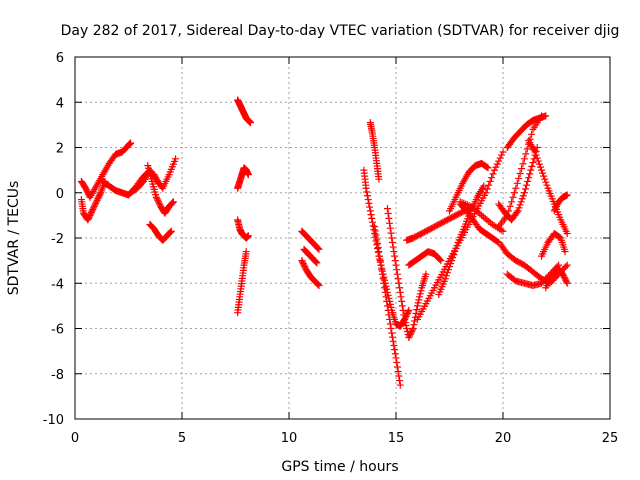 The height and width of the screenshot is (480, 640). What do you see at coordinates (57, 330) in the screenshot?
I see `y-tick-label: -6` at bounding box center [57, 330].